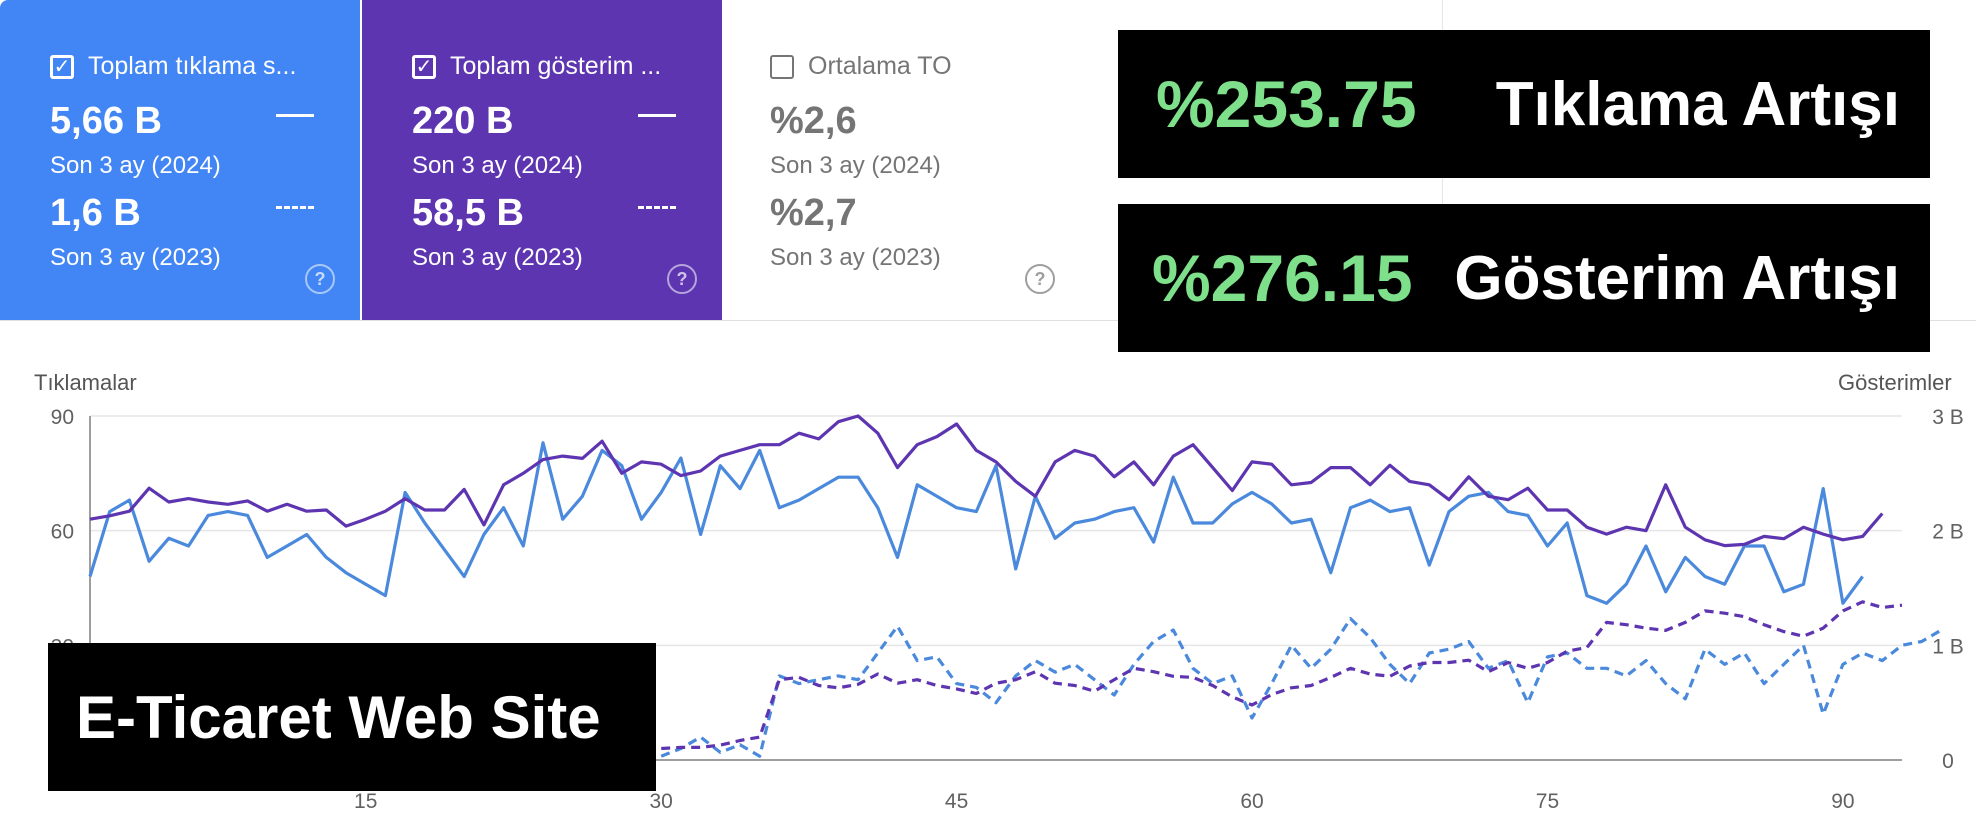 Image resolution: width=1976 pixels, height=824 pixels. Describe the element at coordinates (813, 121) in the screenshot. I see `metric-value-current: %2,6` at that location.